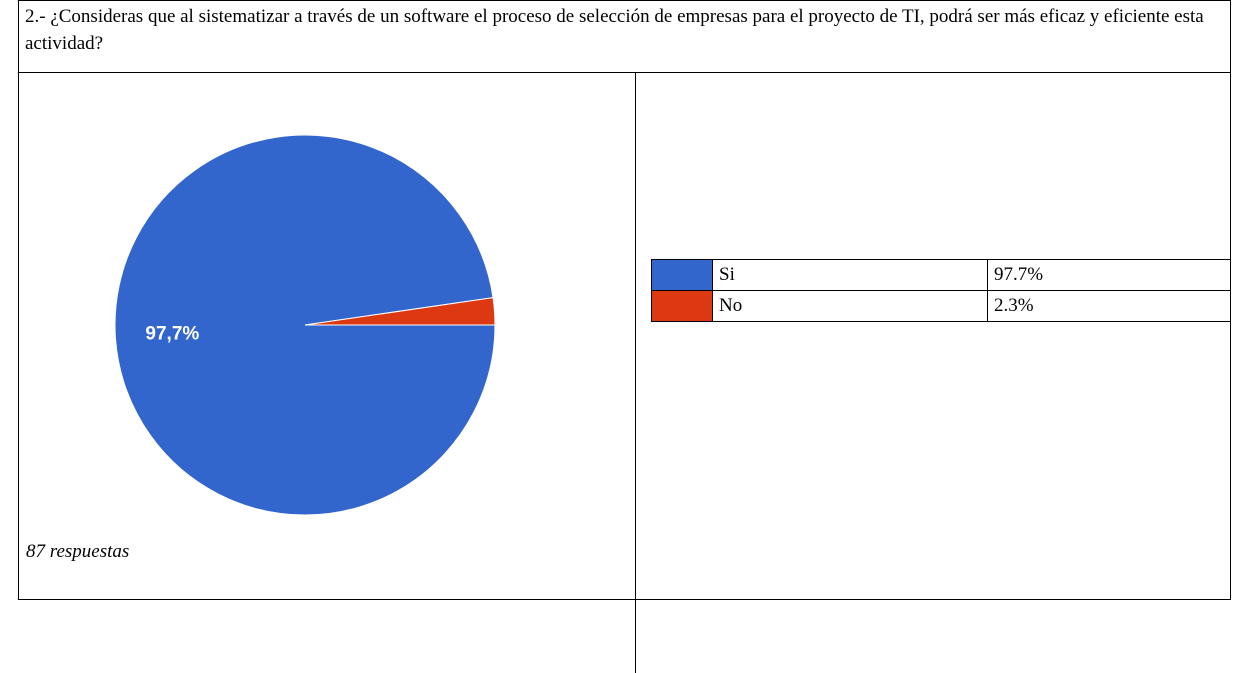 This screenshot has width=1248, height=673. I want to click on pie-slice, so click(400, 311).